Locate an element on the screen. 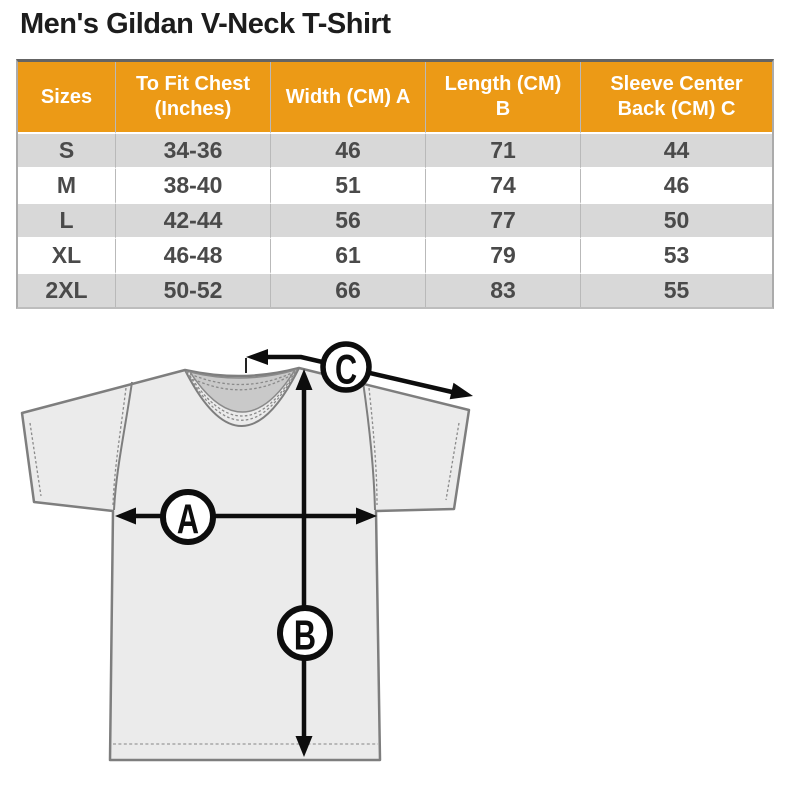 The image size is (800, 791). column-header-chest: To Fit Chest (Inches) is located at coordinates (192, 98).